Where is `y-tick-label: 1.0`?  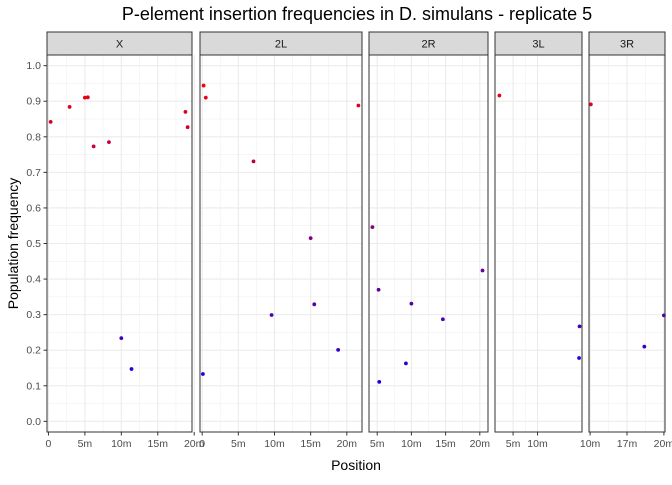
y-tick-label: 1.0 is located at coordinates (33, 66).